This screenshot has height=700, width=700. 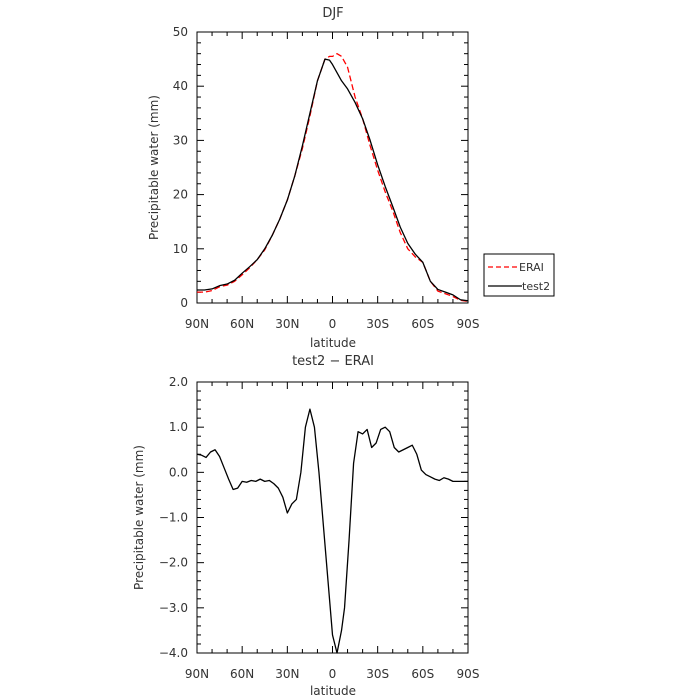 I want to click on y-tick-label: −1.0, so click(x=173, y=518).